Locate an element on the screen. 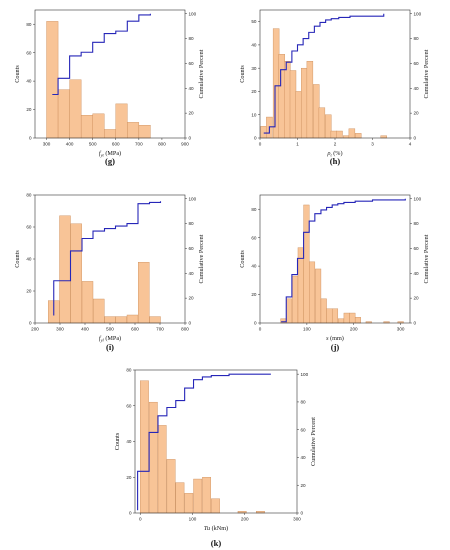  x-axis-label-main: ρ is located at coordinates (328, 153).